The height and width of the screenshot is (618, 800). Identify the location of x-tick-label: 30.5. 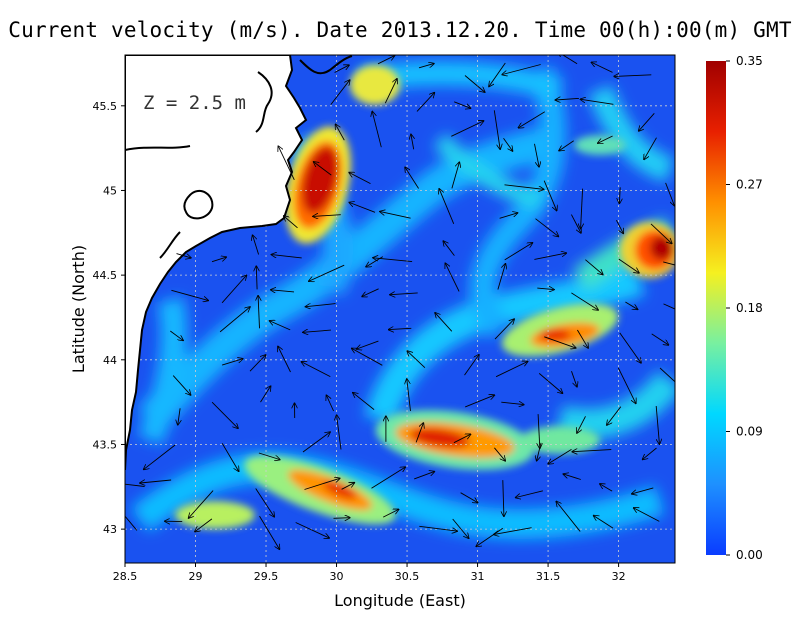
(407, 576).